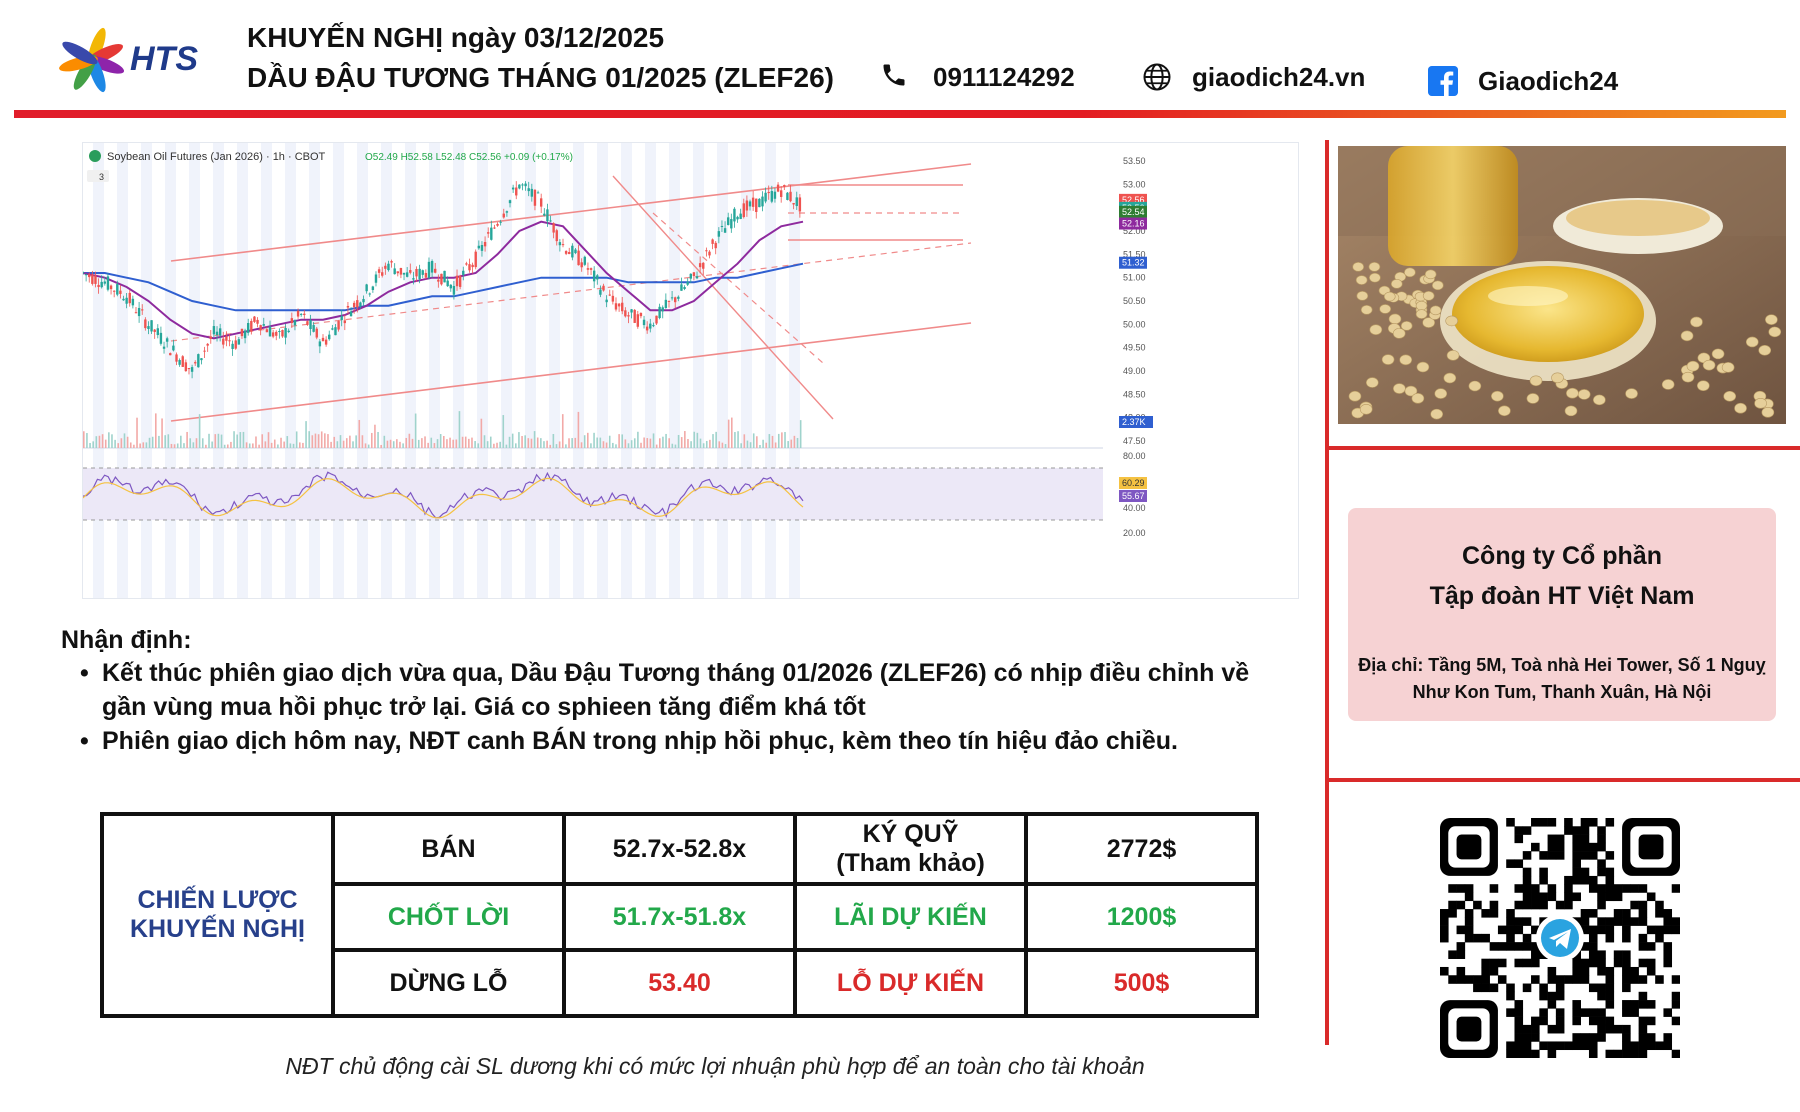  Describe the element at coordinates (1562, 285) in the screenshot. I see `soybean-oil-photo` at that location.